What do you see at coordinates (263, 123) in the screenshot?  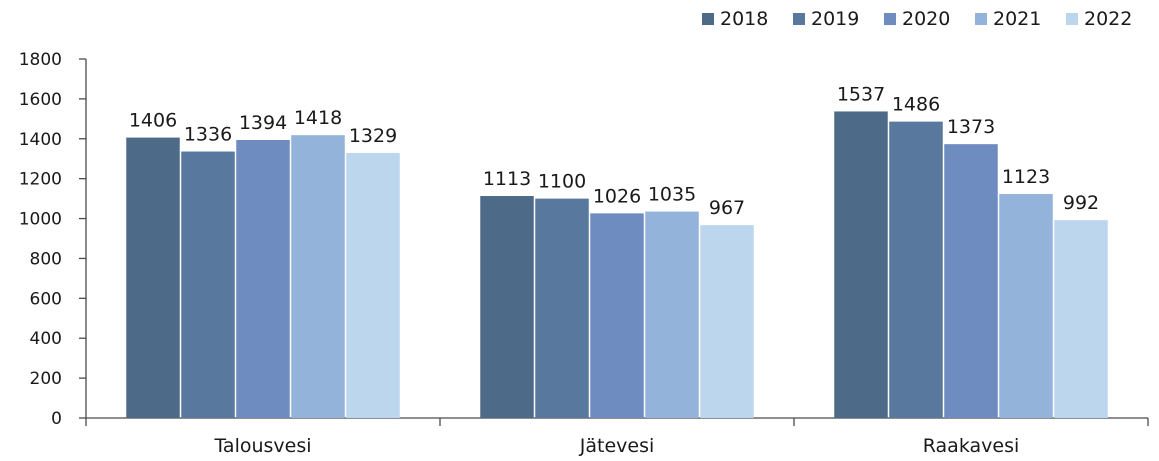 I see `data-label: 1394` at bounding box center [263, 123].